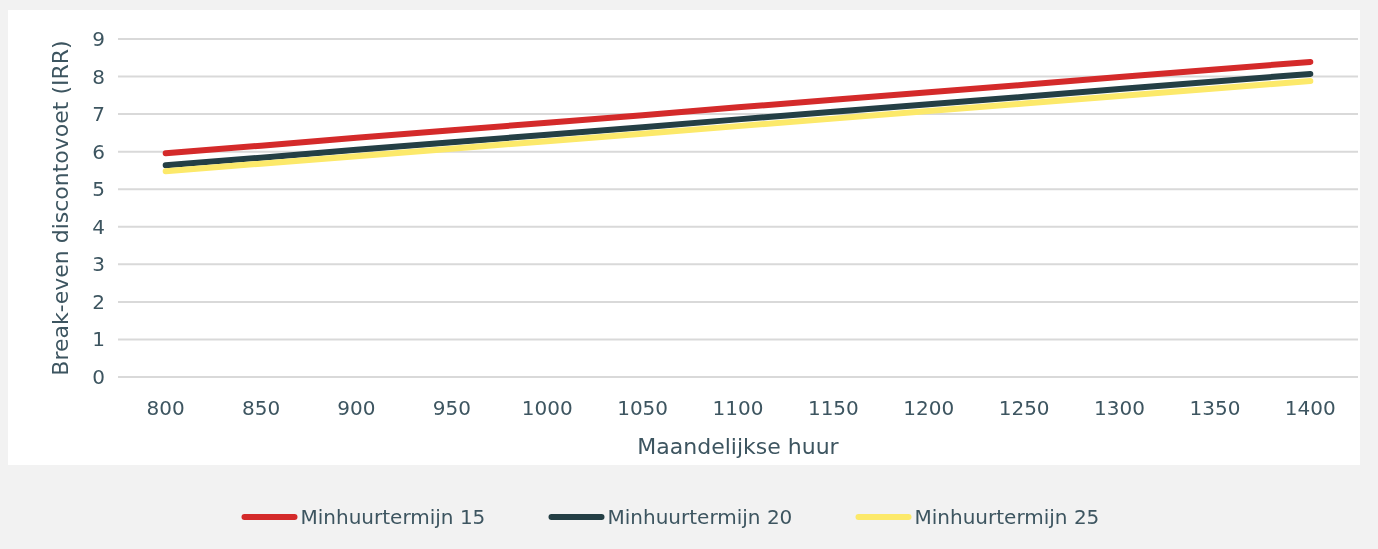 Image resolution: width=1378 pixels, height=549 pixels. What do you see at coordinates (393, 517) in the screenshot?
I see `legend-label: Minhuurtermijn 15` at bounding box center [393, 517].